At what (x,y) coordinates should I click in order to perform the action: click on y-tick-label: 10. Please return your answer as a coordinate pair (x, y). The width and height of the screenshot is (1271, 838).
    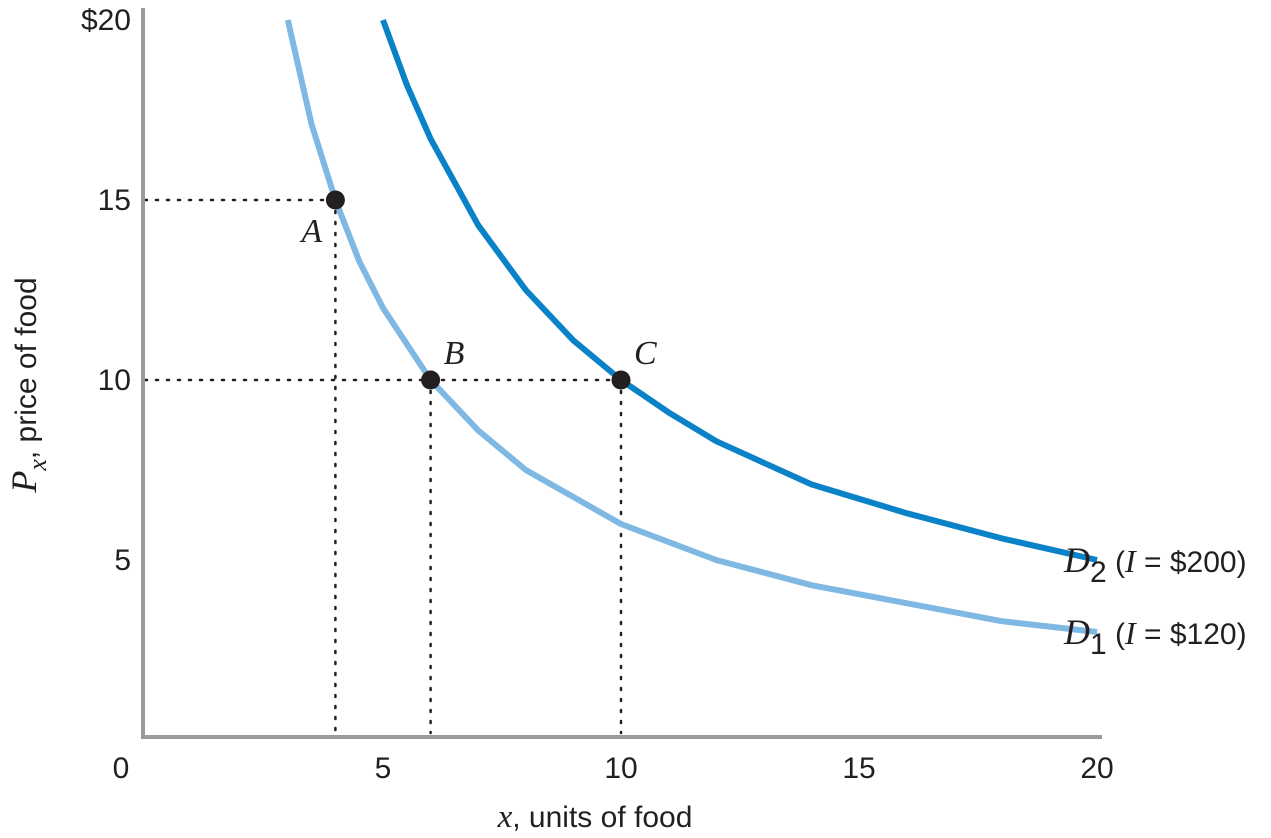
    Looking at the image, I should click on (114, 380).